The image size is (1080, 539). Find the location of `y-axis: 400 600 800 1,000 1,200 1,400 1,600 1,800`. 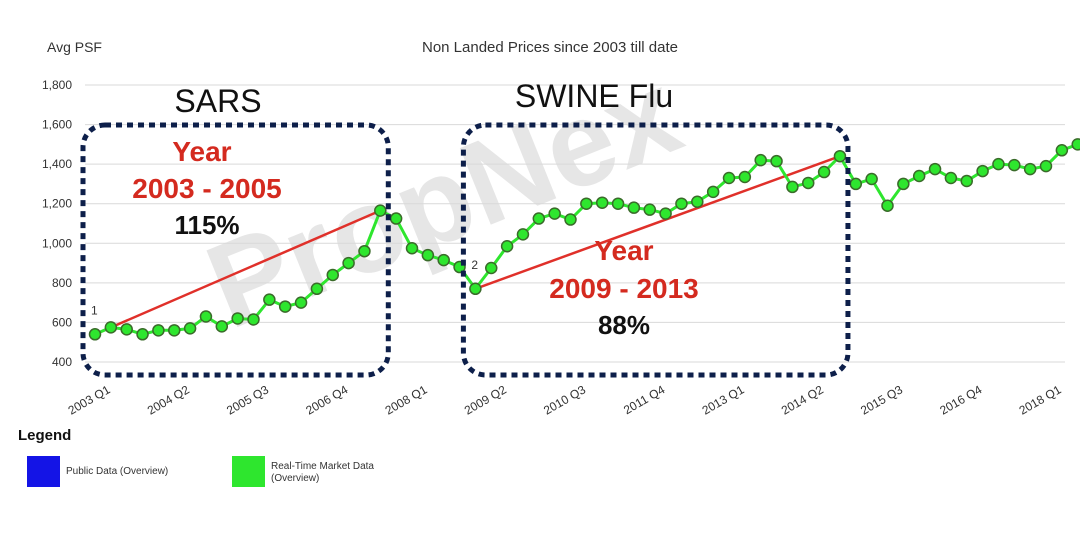

y-axis: 400 600 800 1,000 1,200 1,400 1,600 1,800 is located at coordinates (57, 223).